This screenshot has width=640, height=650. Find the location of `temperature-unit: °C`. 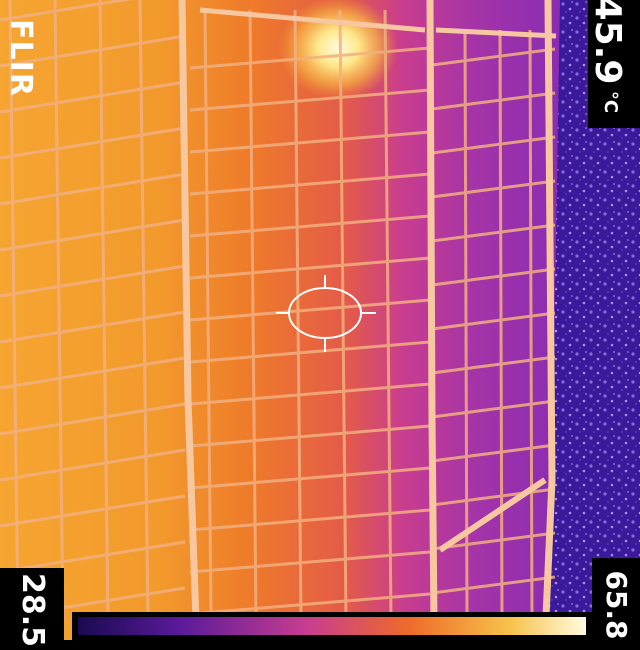

temperature-unit: °C is located at coordinates (610, 102).